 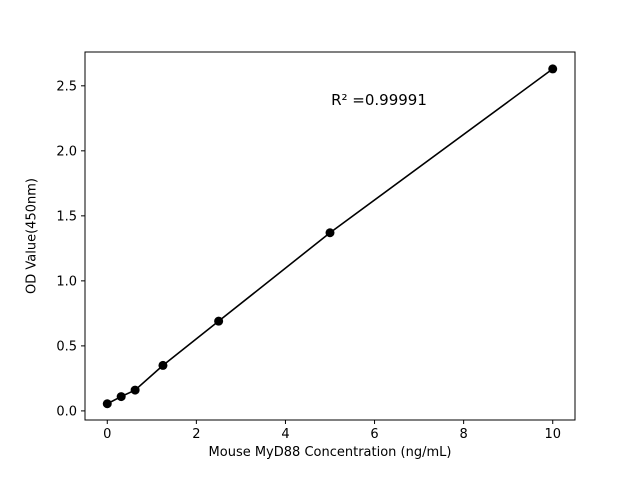 What do you see at coordinates (196, 434) in the screenshot?
I see `x-tick-label: 2` at bounding box center [196, 434].